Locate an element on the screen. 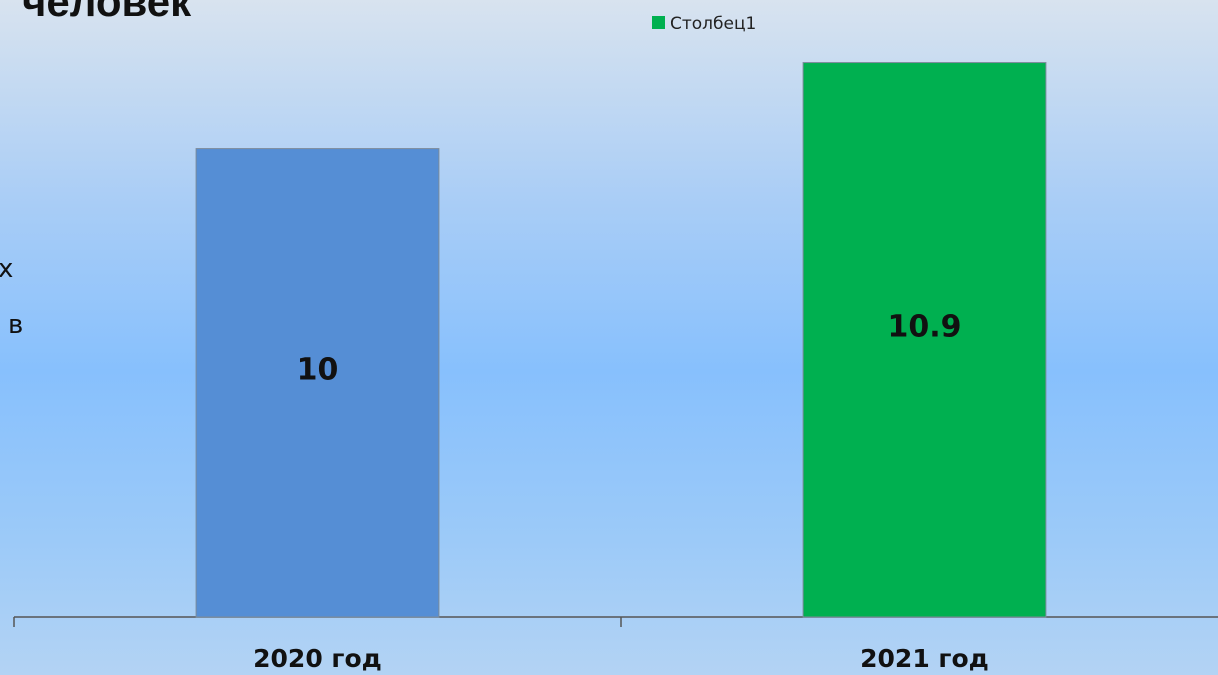  legend-label: Столбец1 is located at coordinates (713, 24).